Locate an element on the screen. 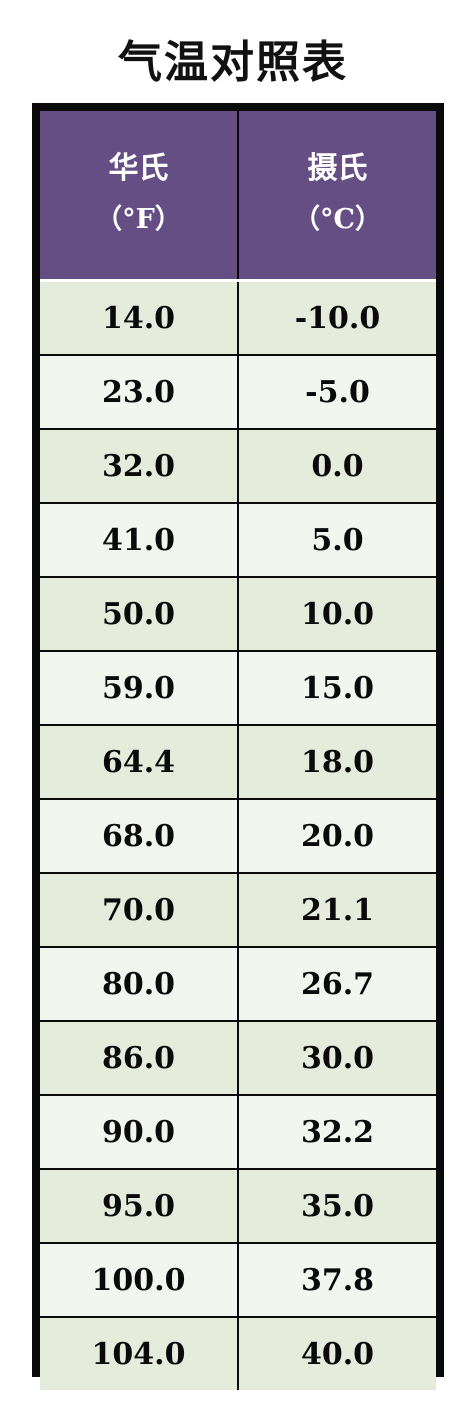 This screenshot has height=1410, width=466. cell-fahrenheit: 95.0 is located at coordinates (139, 1206).